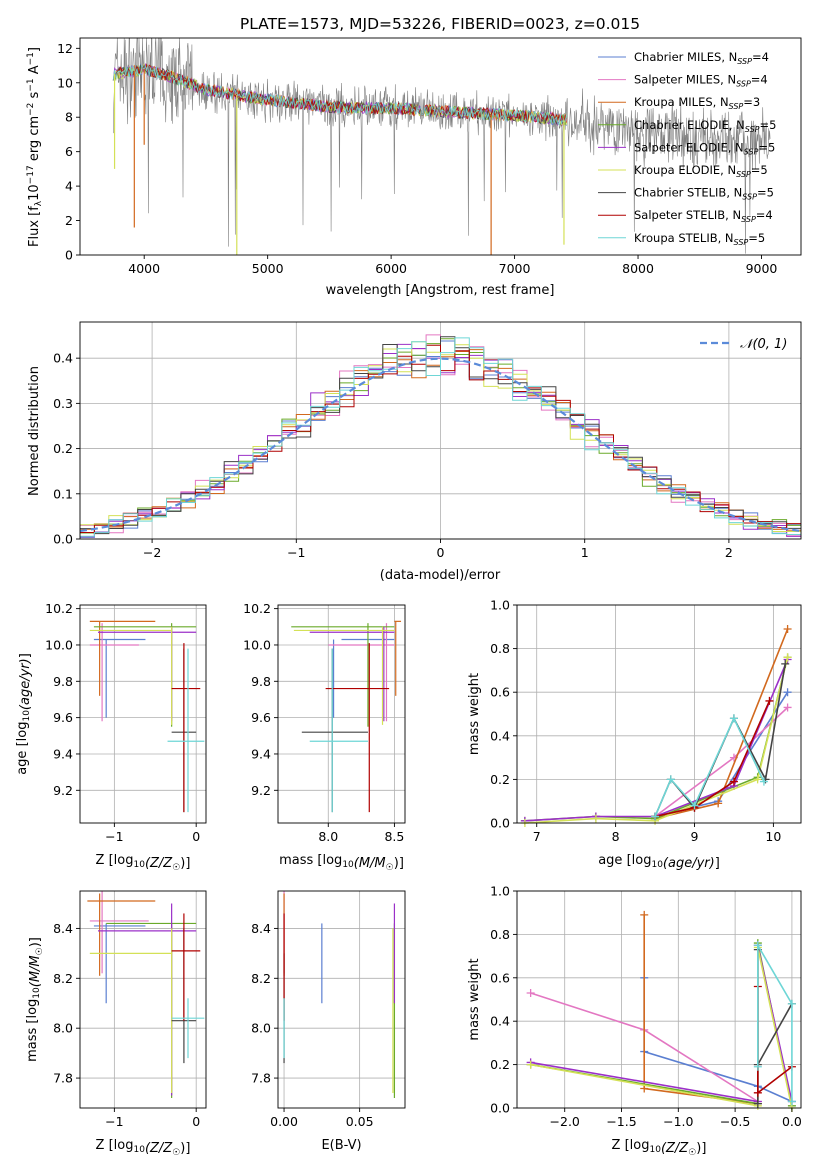  I want to click on x-tick-label: 10, so click(773, 836).